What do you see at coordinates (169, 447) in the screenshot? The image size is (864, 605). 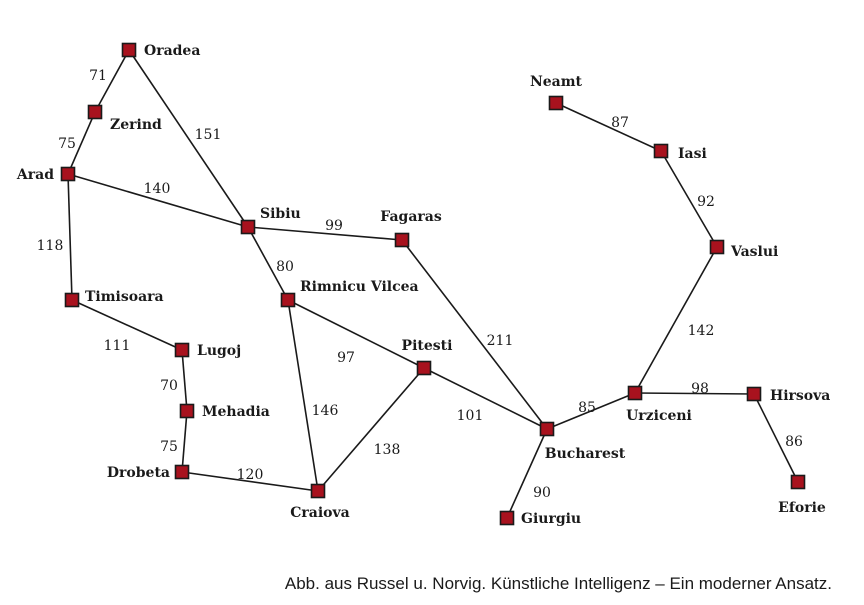 I see `distance-label-mehadia-drobeta: 75` at bounding box center [169, 447].